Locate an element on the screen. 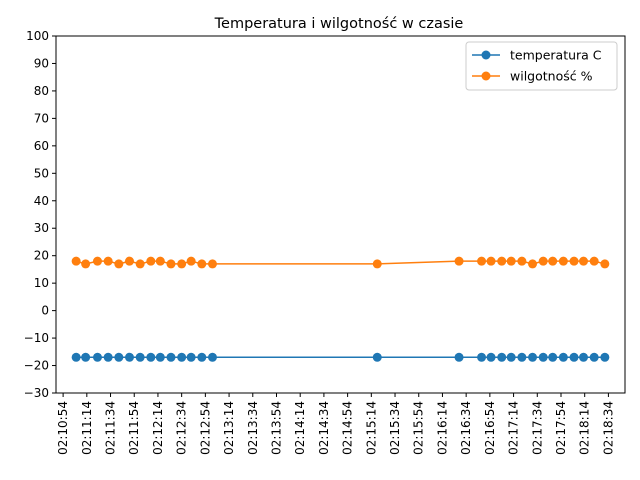 The image size is (640, 480). x-tick-label: 02:13:34 is located at coordinates (253, 428).